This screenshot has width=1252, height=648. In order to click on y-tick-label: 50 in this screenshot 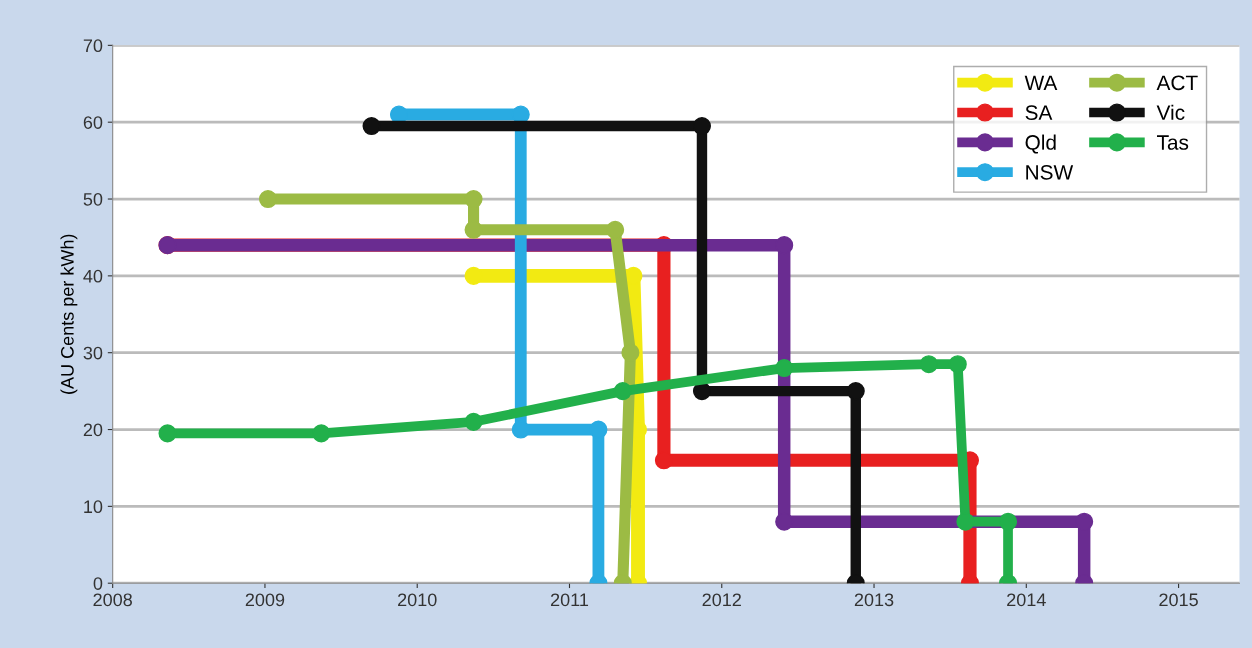, I will do `click(93, 199)`.